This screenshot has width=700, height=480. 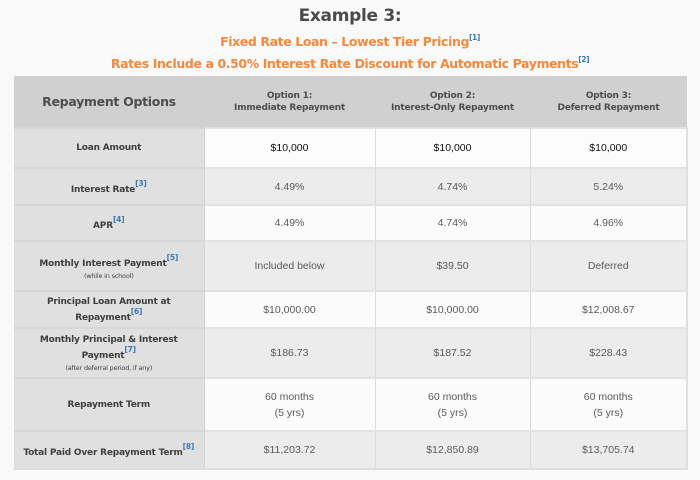 I want to click on cell-option-1: $186.73, so click(x=289, y=352).